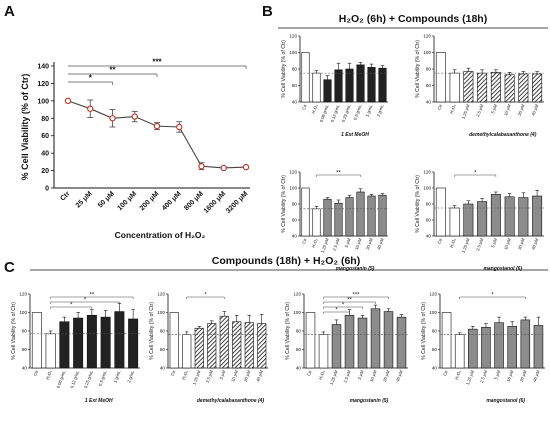 The image size is (550, 429). I want to click on x-tick-label: 1600 μM, so click(215, 202).